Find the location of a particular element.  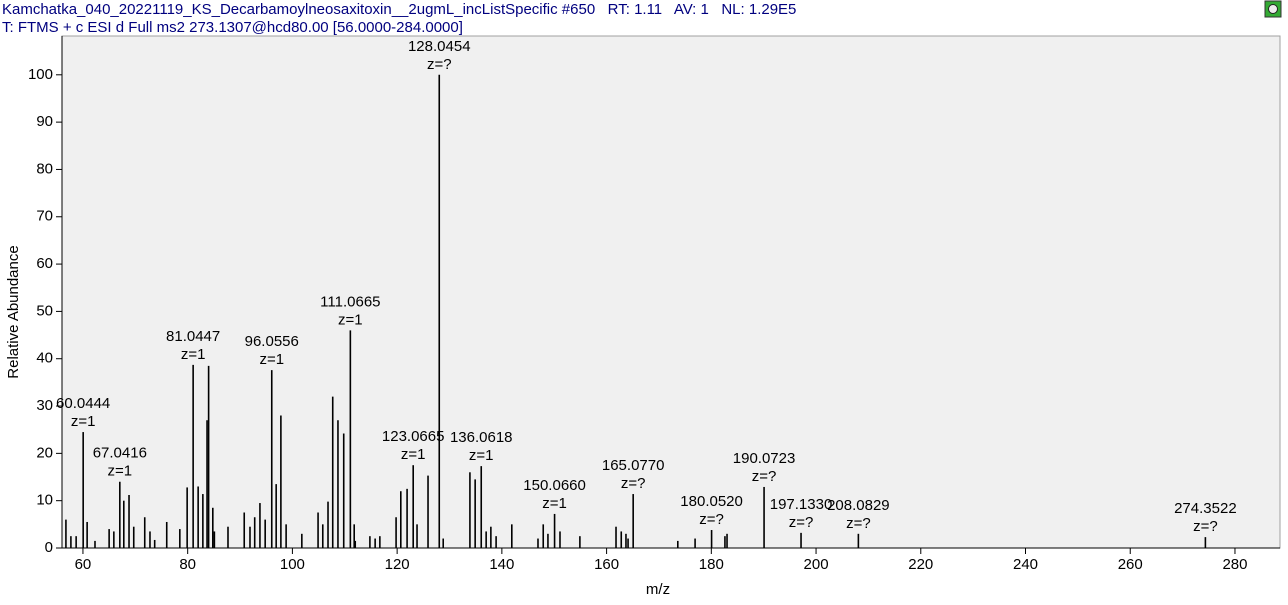

x-tick-label: 280 is located at coordinates (1234, 564).